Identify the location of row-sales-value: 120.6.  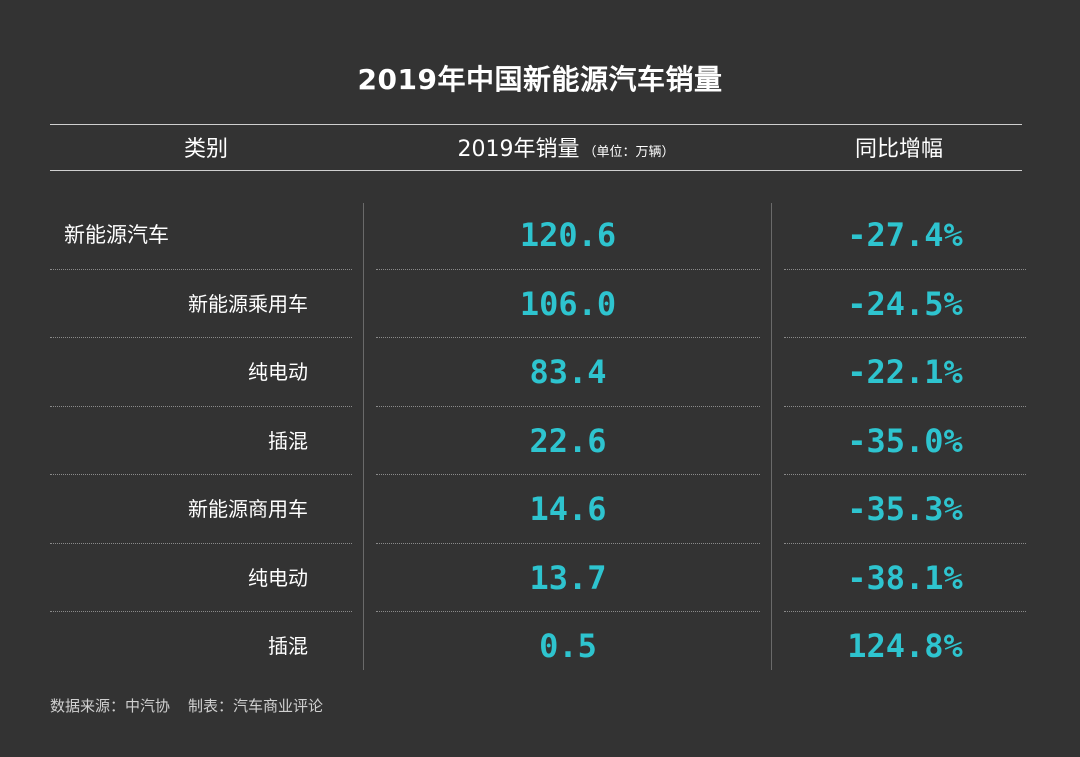
(568, 235).